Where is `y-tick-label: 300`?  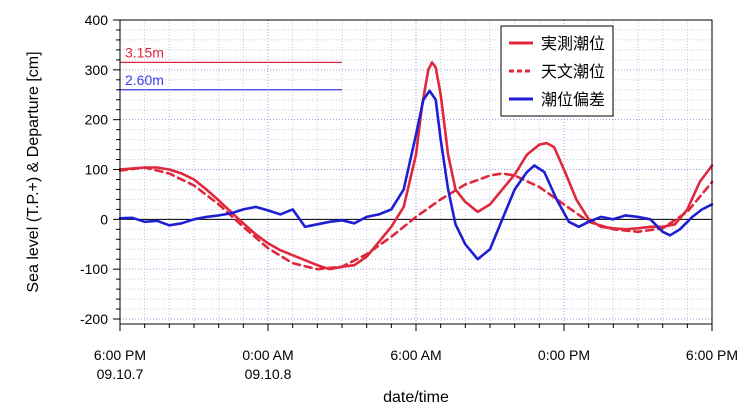 y-tick-label: 300 is located at coordinates (97, 70).